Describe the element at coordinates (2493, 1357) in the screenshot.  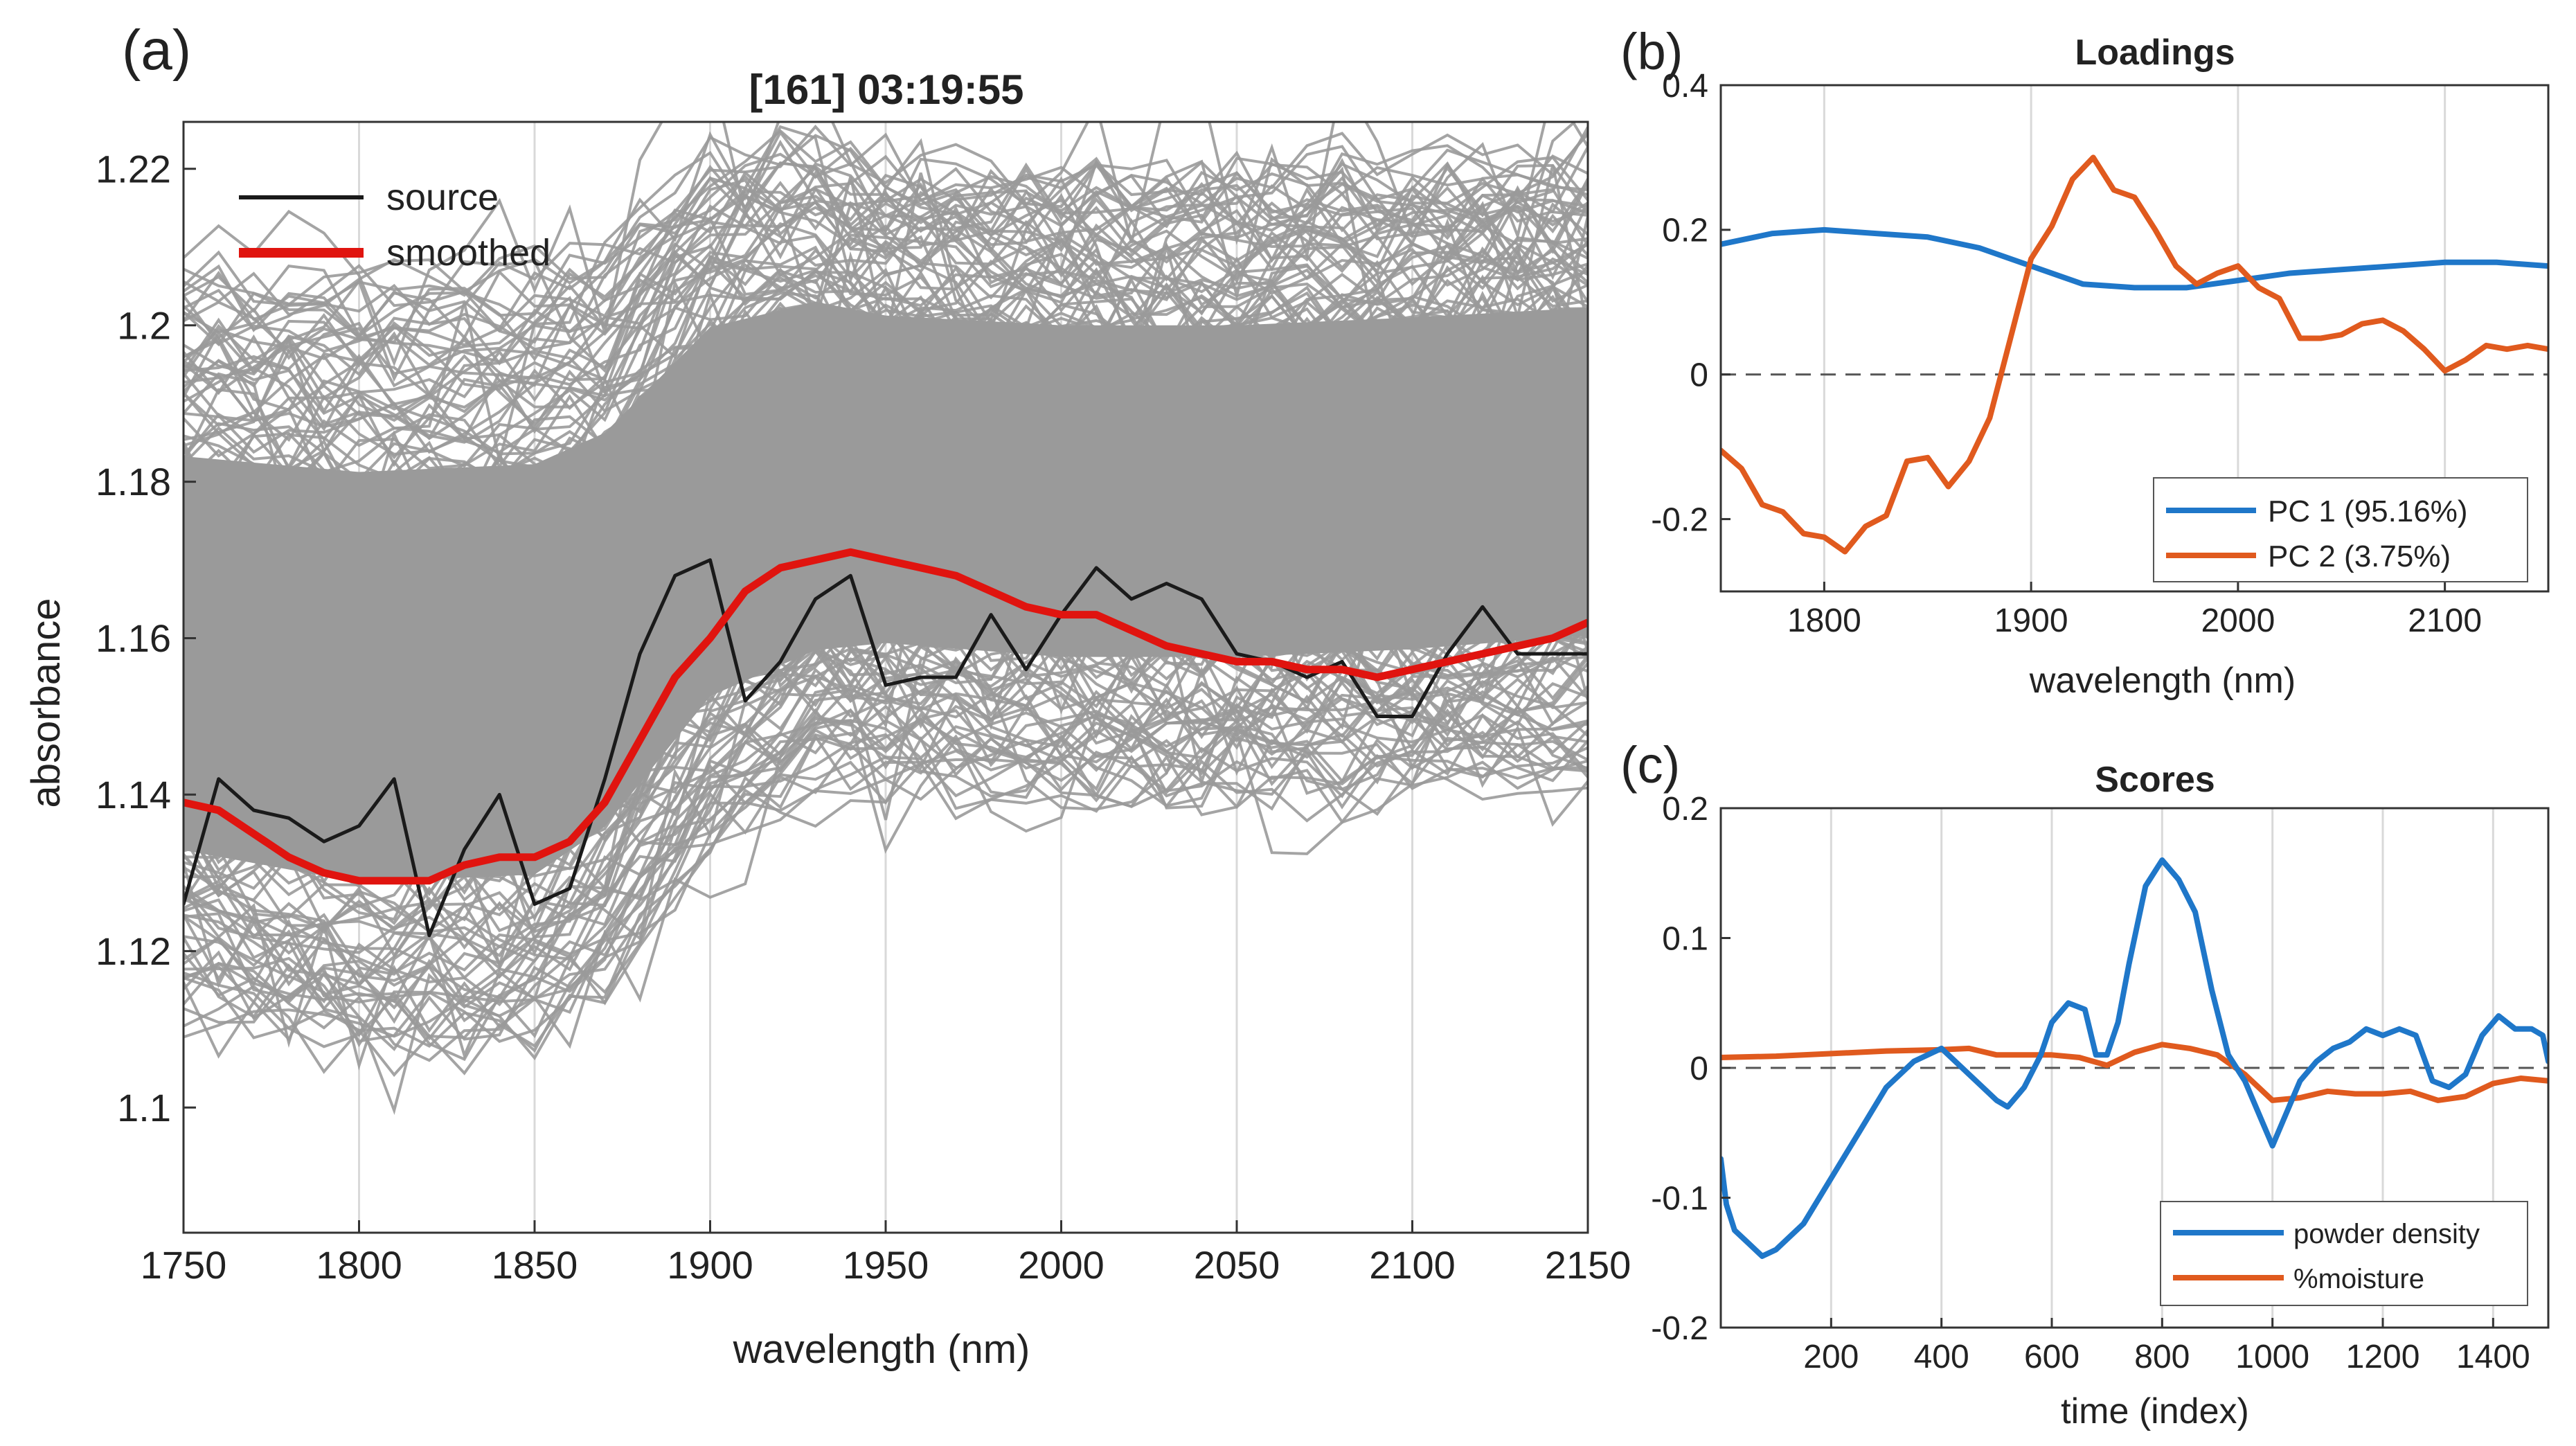
I see `x-tick-label: 1400` at that location.